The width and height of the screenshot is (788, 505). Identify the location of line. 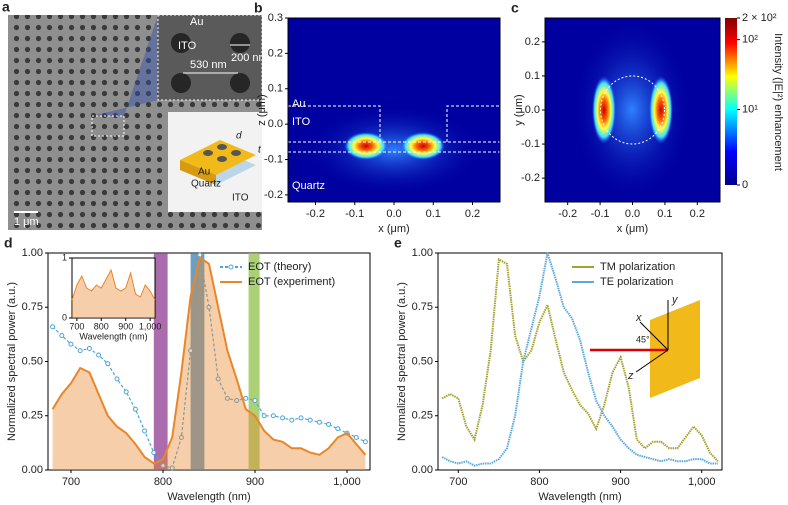
(579, 359).